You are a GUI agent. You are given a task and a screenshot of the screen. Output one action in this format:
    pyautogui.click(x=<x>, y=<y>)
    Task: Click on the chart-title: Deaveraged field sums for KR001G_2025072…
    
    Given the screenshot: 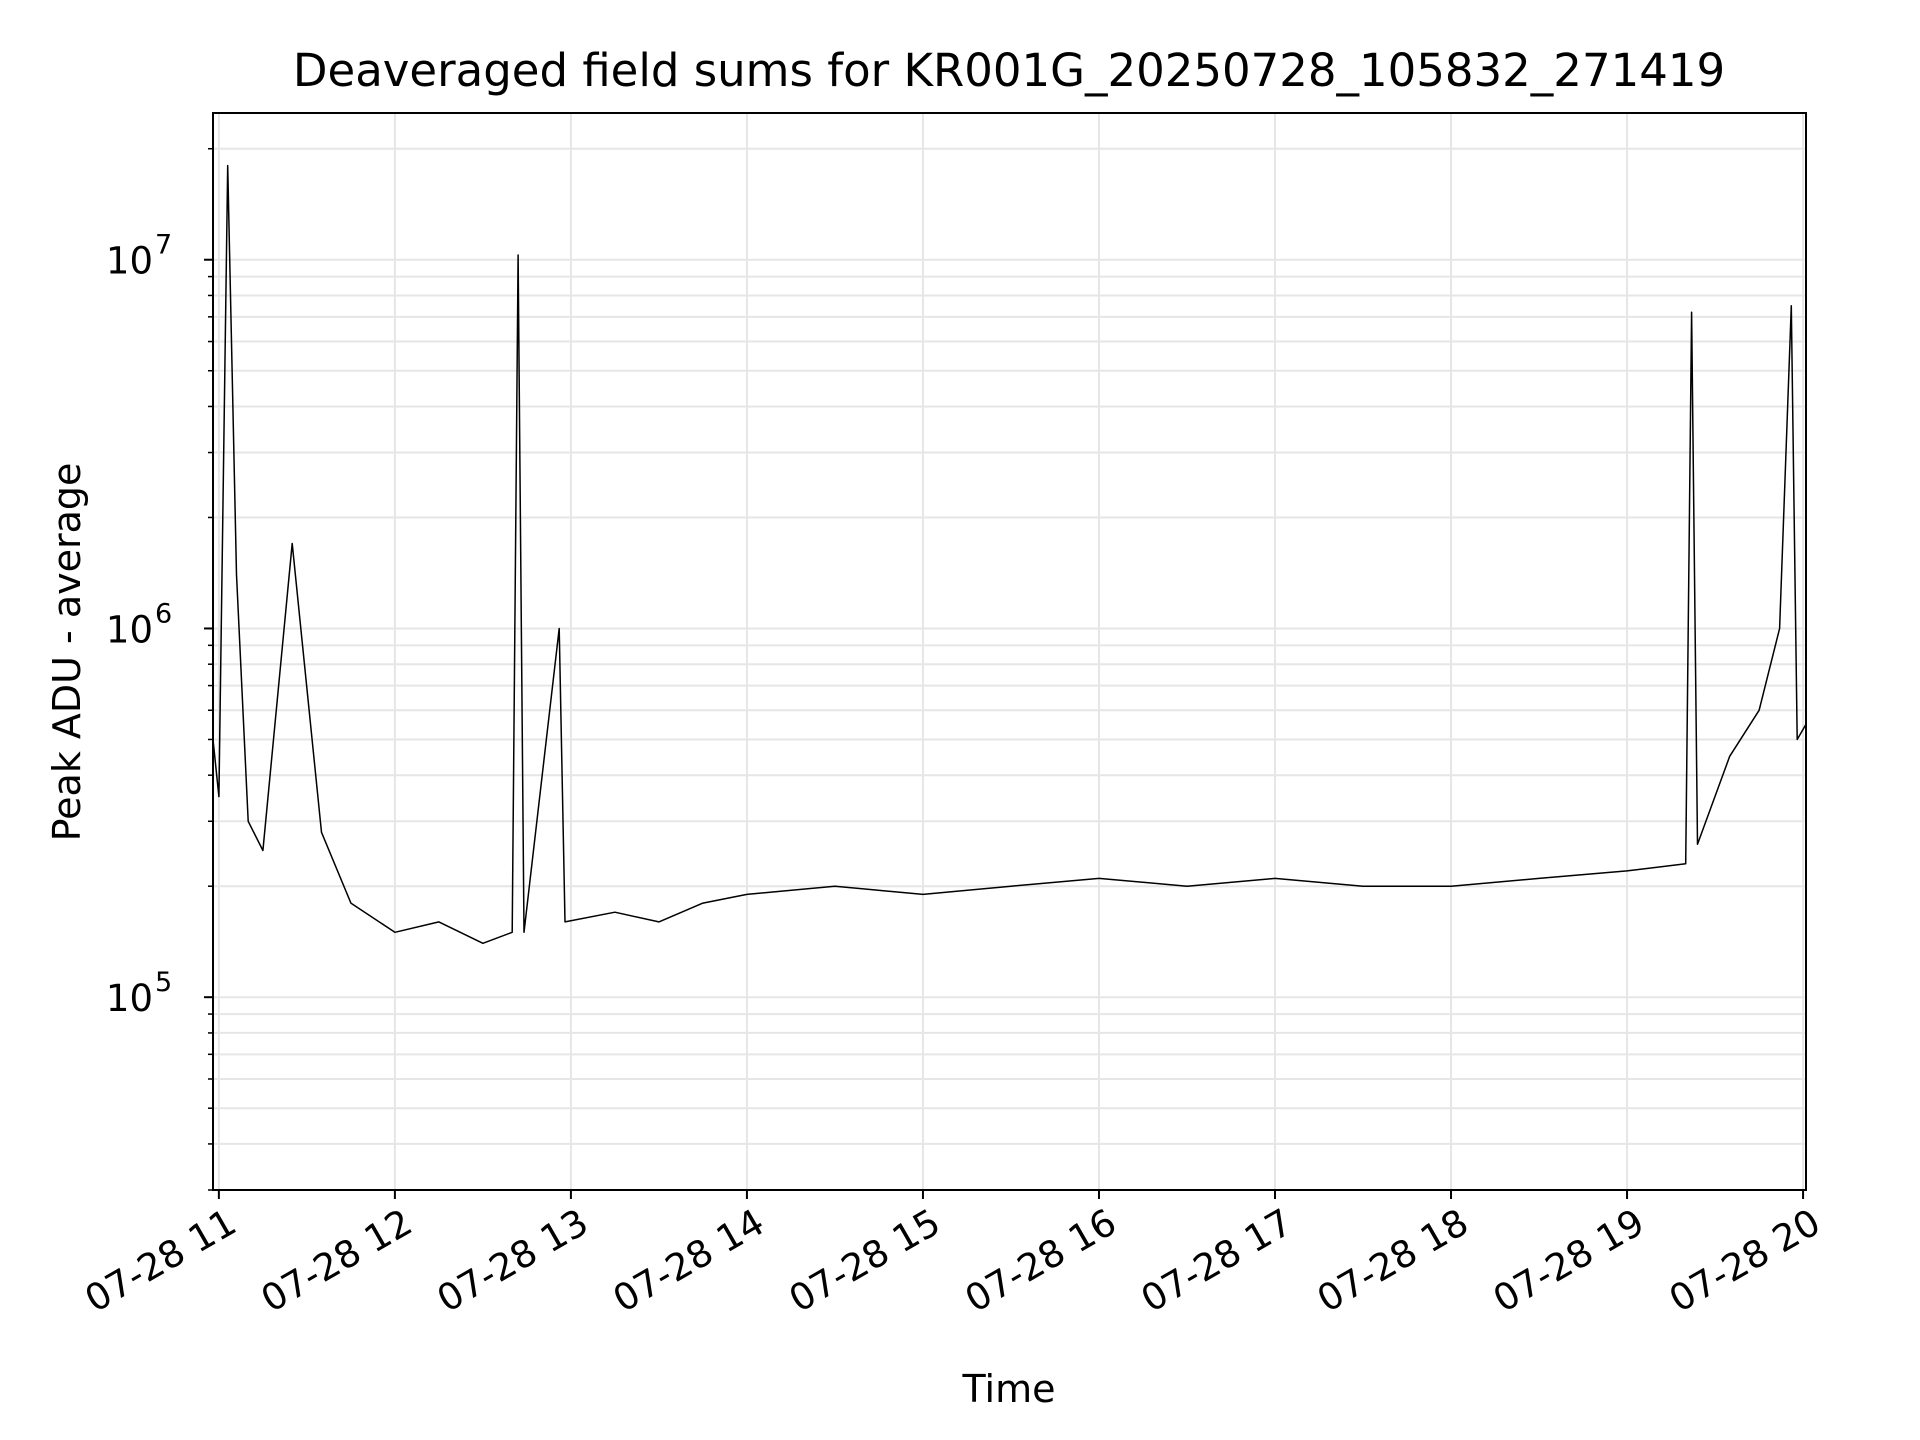 What is the action you would take?
    pyautogui.click(x=1009, y=70)
    